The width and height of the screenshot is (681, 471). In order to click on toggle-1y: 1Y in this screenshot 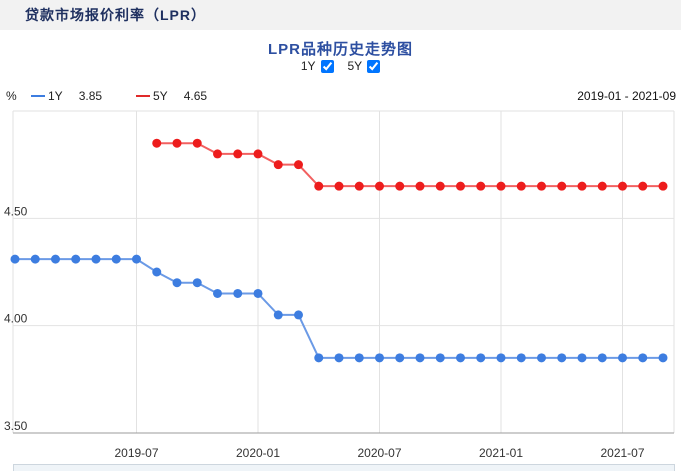, I will do `click(317, 66)`.